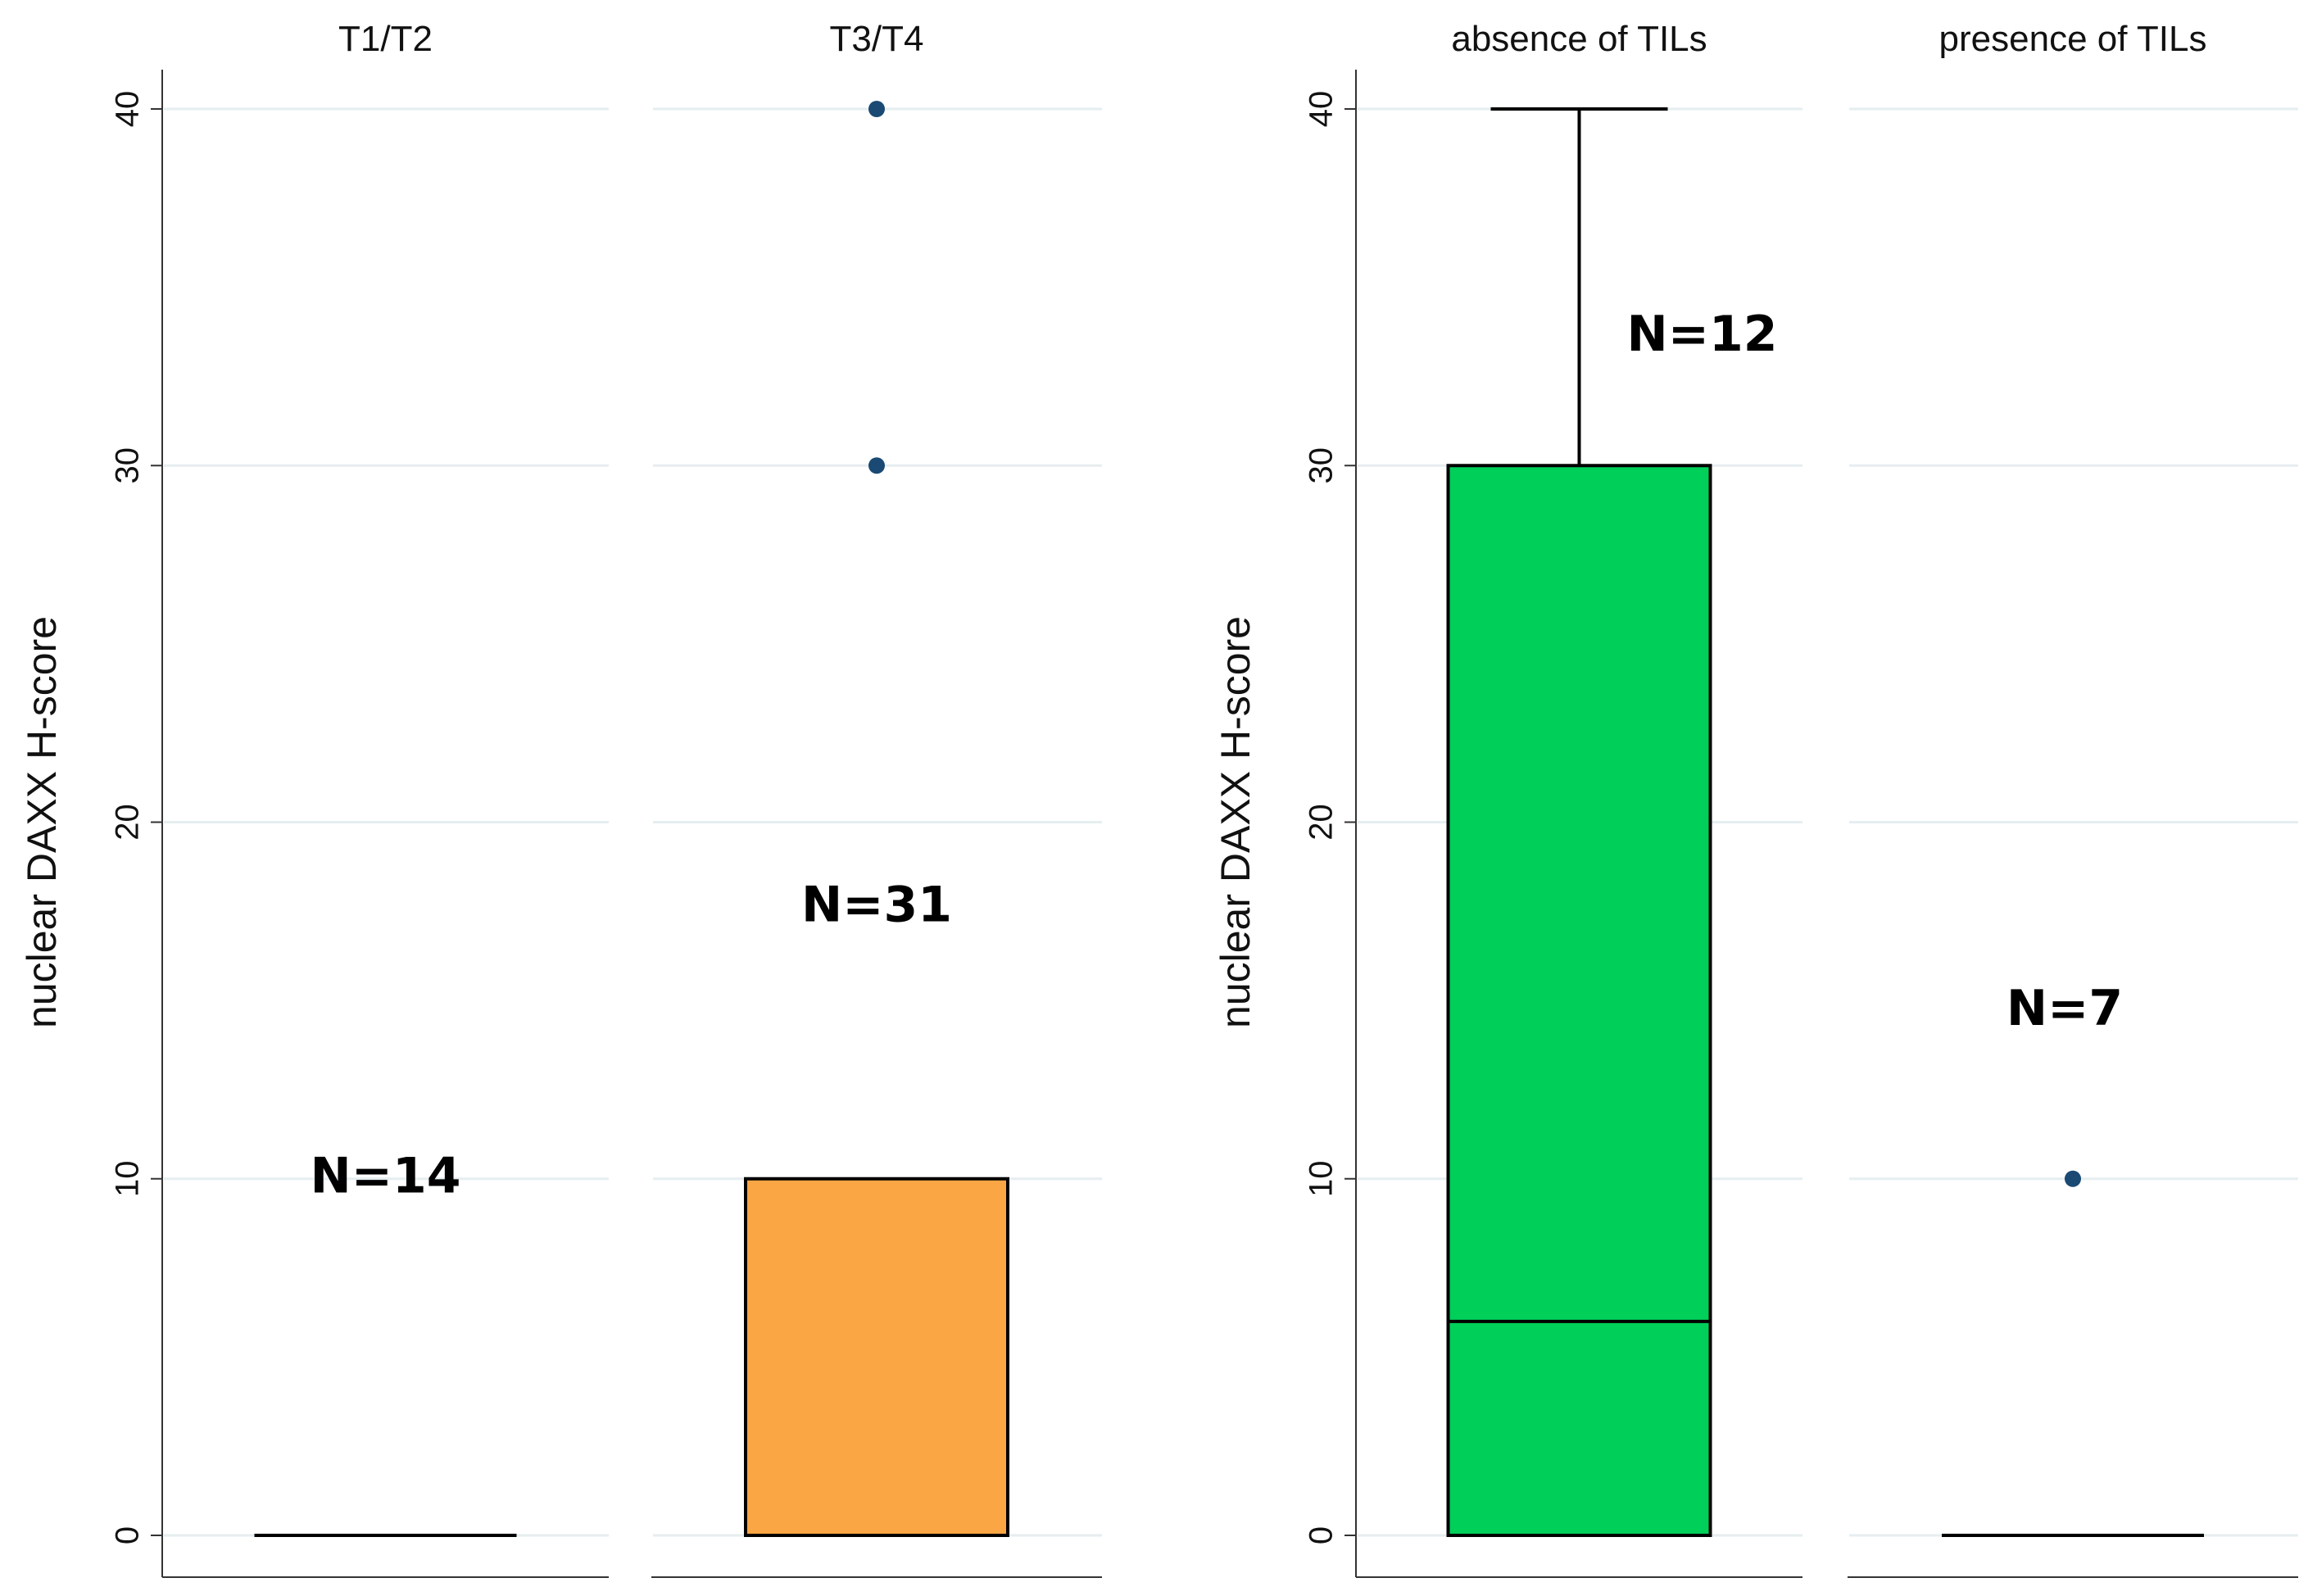 This screenshot has width=2308, height=1596. I want to click on n-count-label: N=7, so click(2064, 1008).